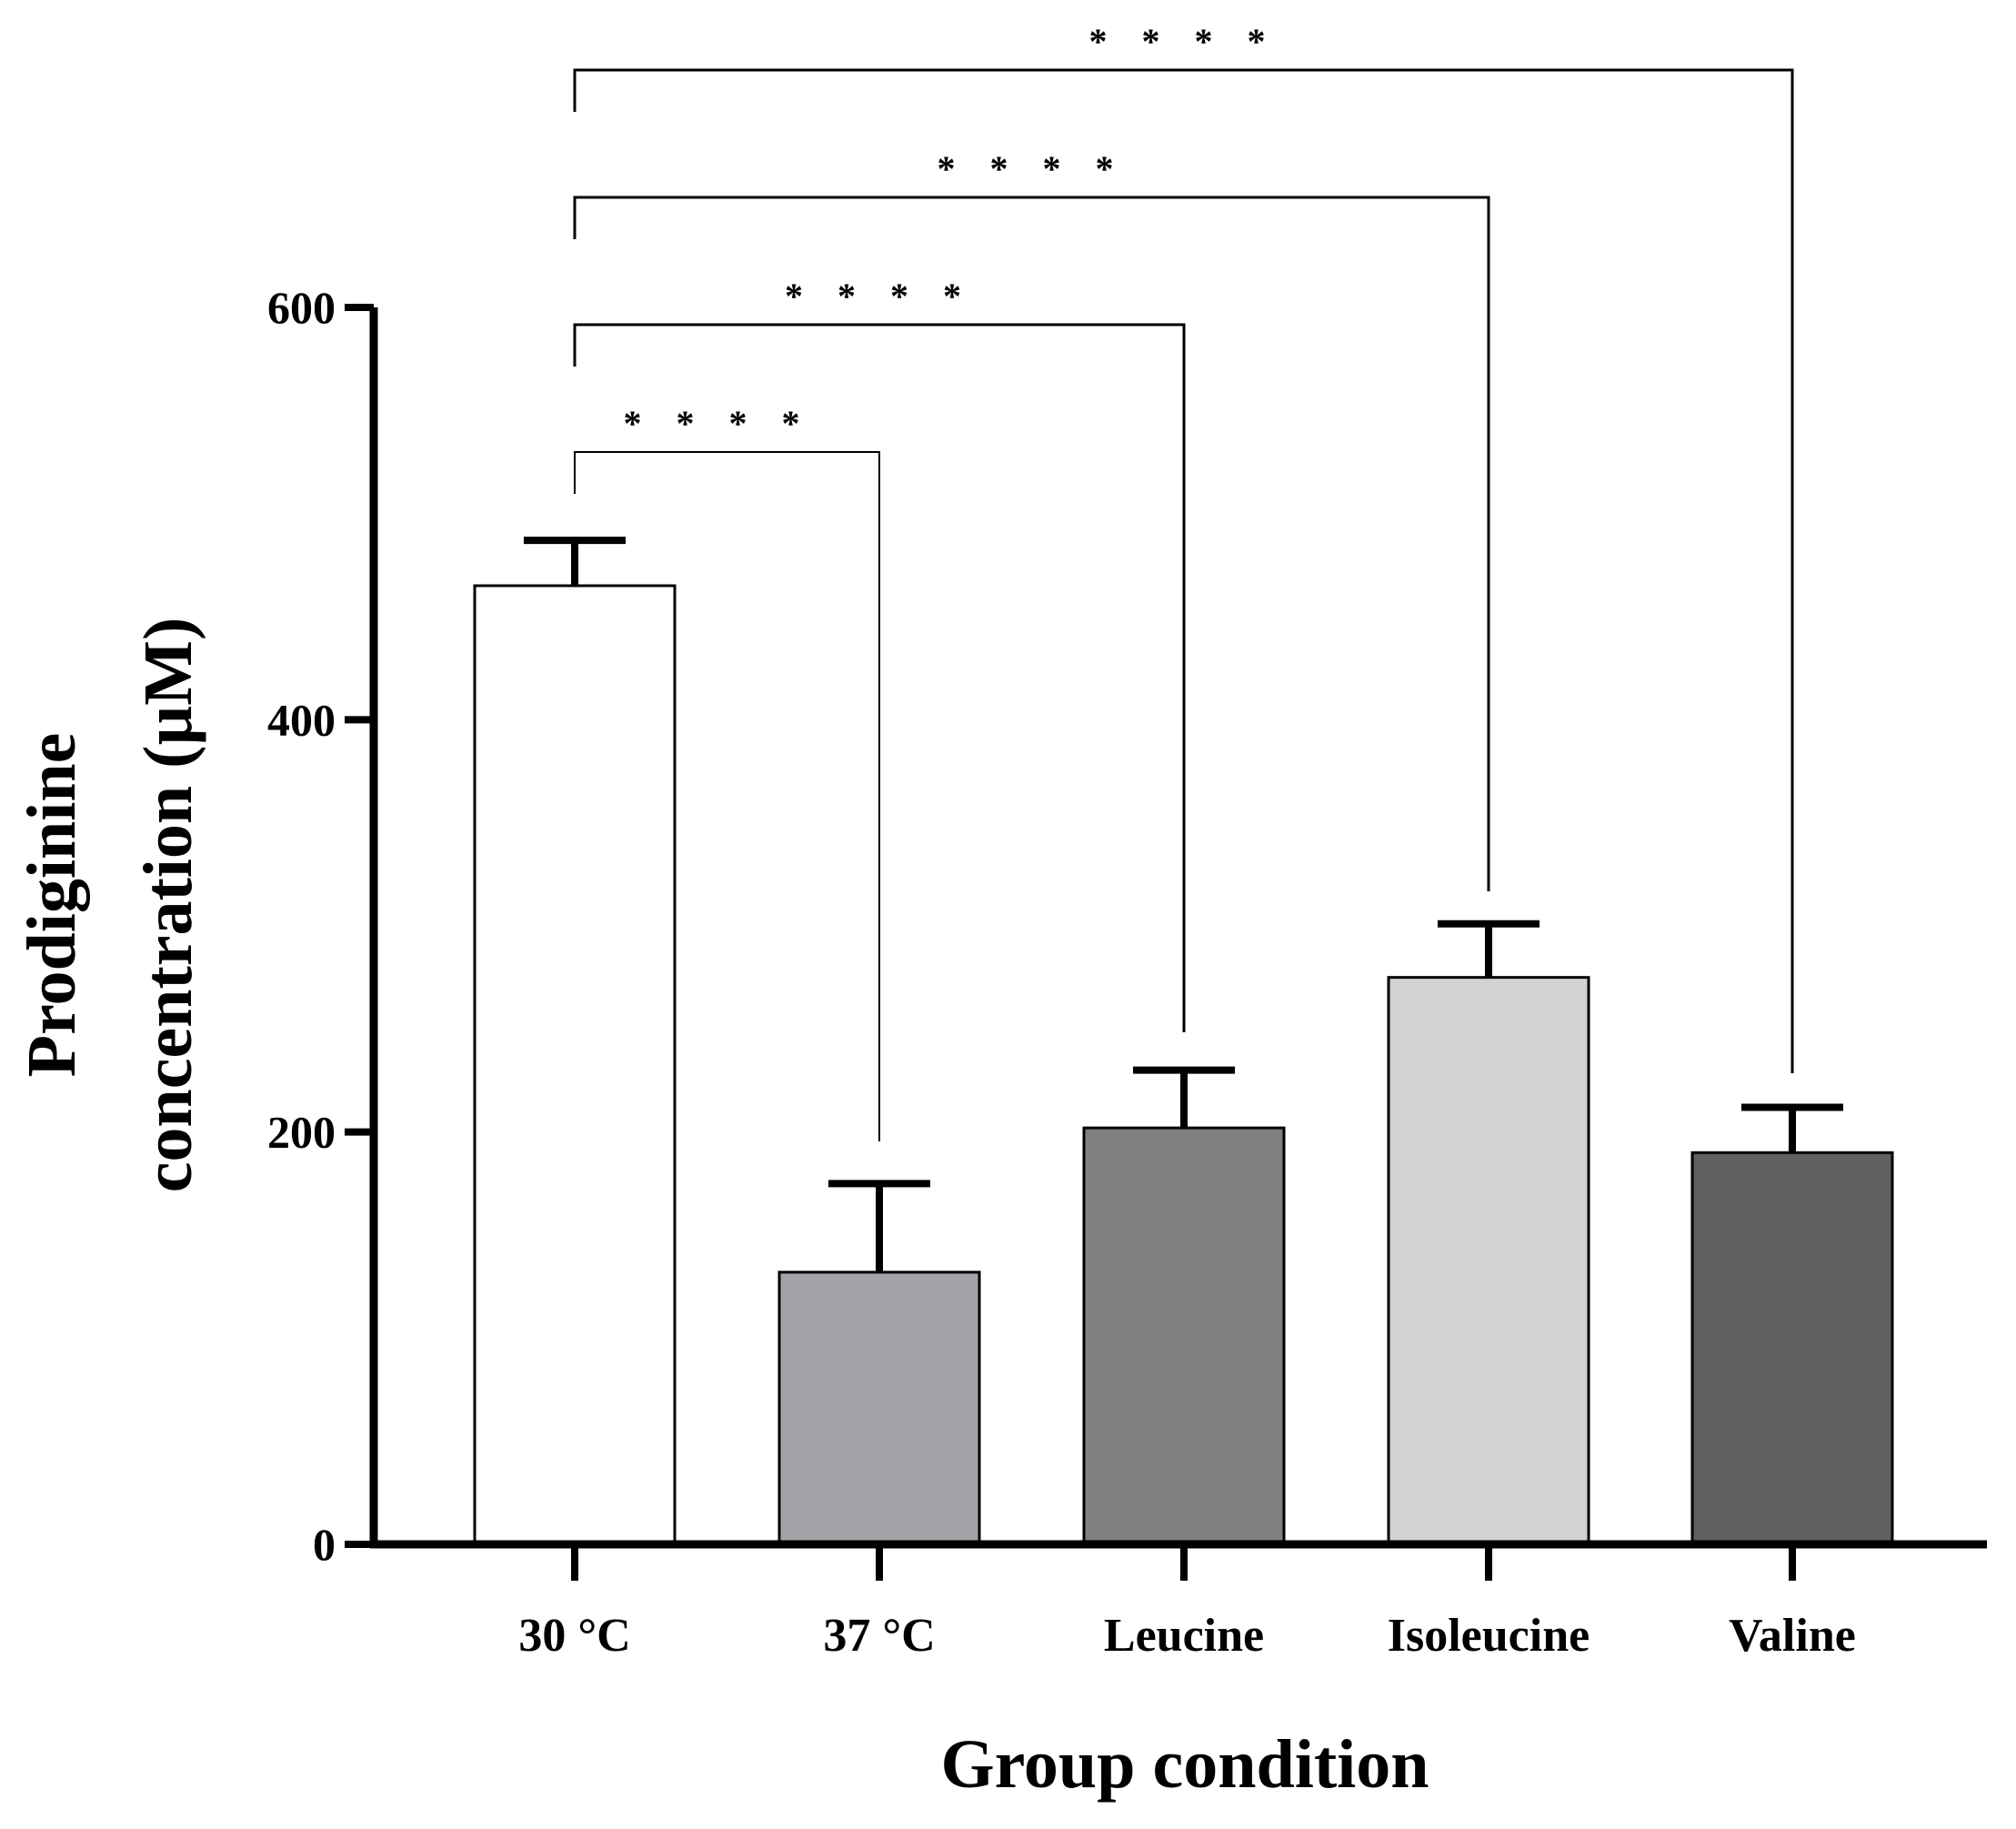  What do you see at coordinates (1792, 1636) in the screenshot?
I see `x-tick-label: Valine` at bounding box center [1792, 1636].